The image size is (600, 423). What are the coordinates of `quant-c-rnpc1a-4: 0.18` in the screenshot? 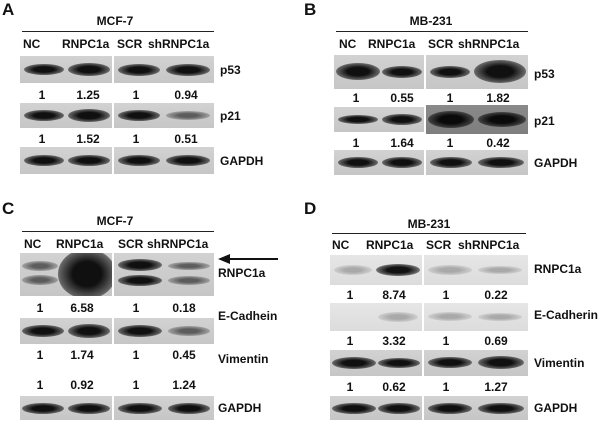 It's located at (184, 308).